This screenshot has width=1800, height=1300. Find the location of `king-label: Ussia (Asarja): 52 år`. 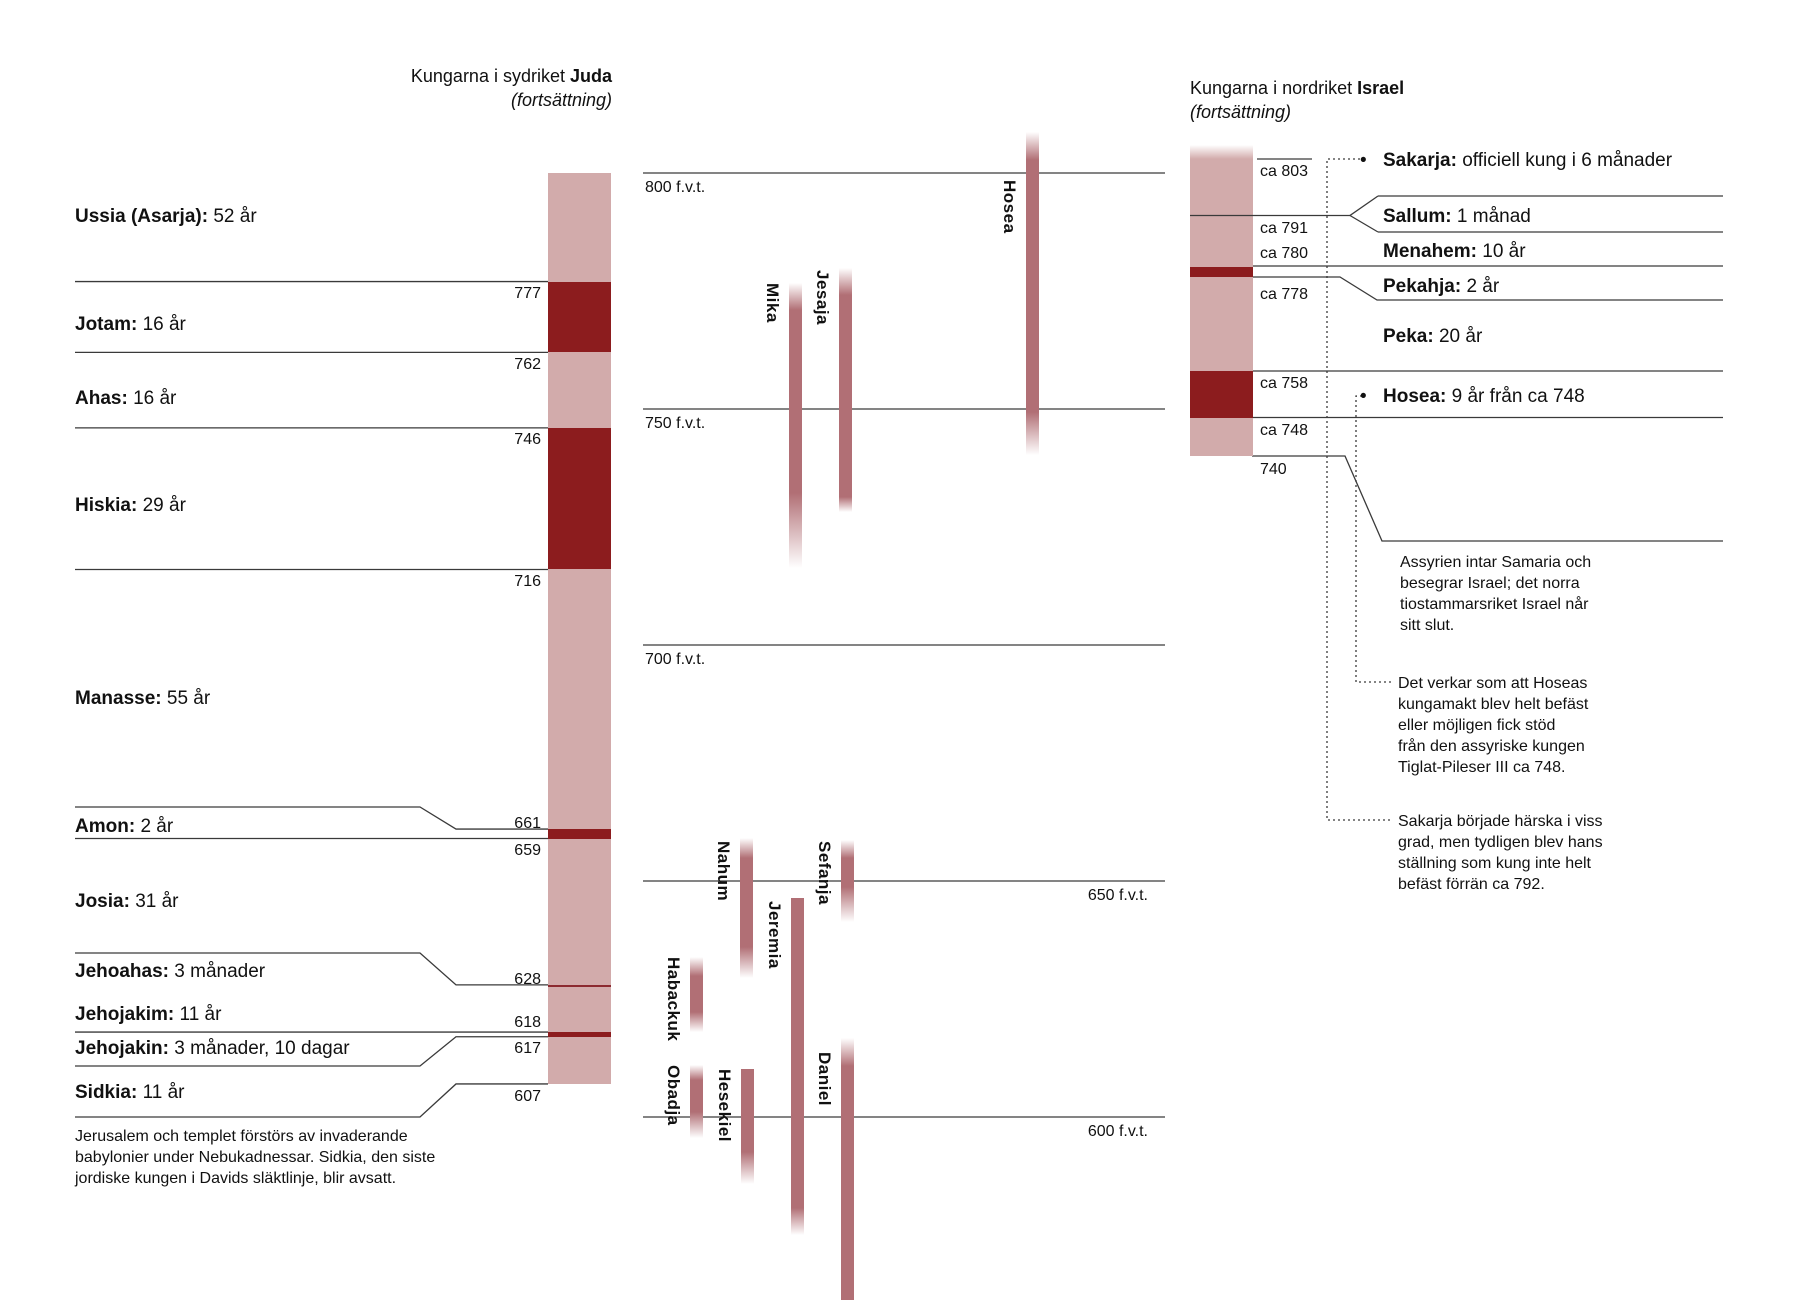

king-label: Ussia (Asarja): 52 år is located at coordinates (166, 216).